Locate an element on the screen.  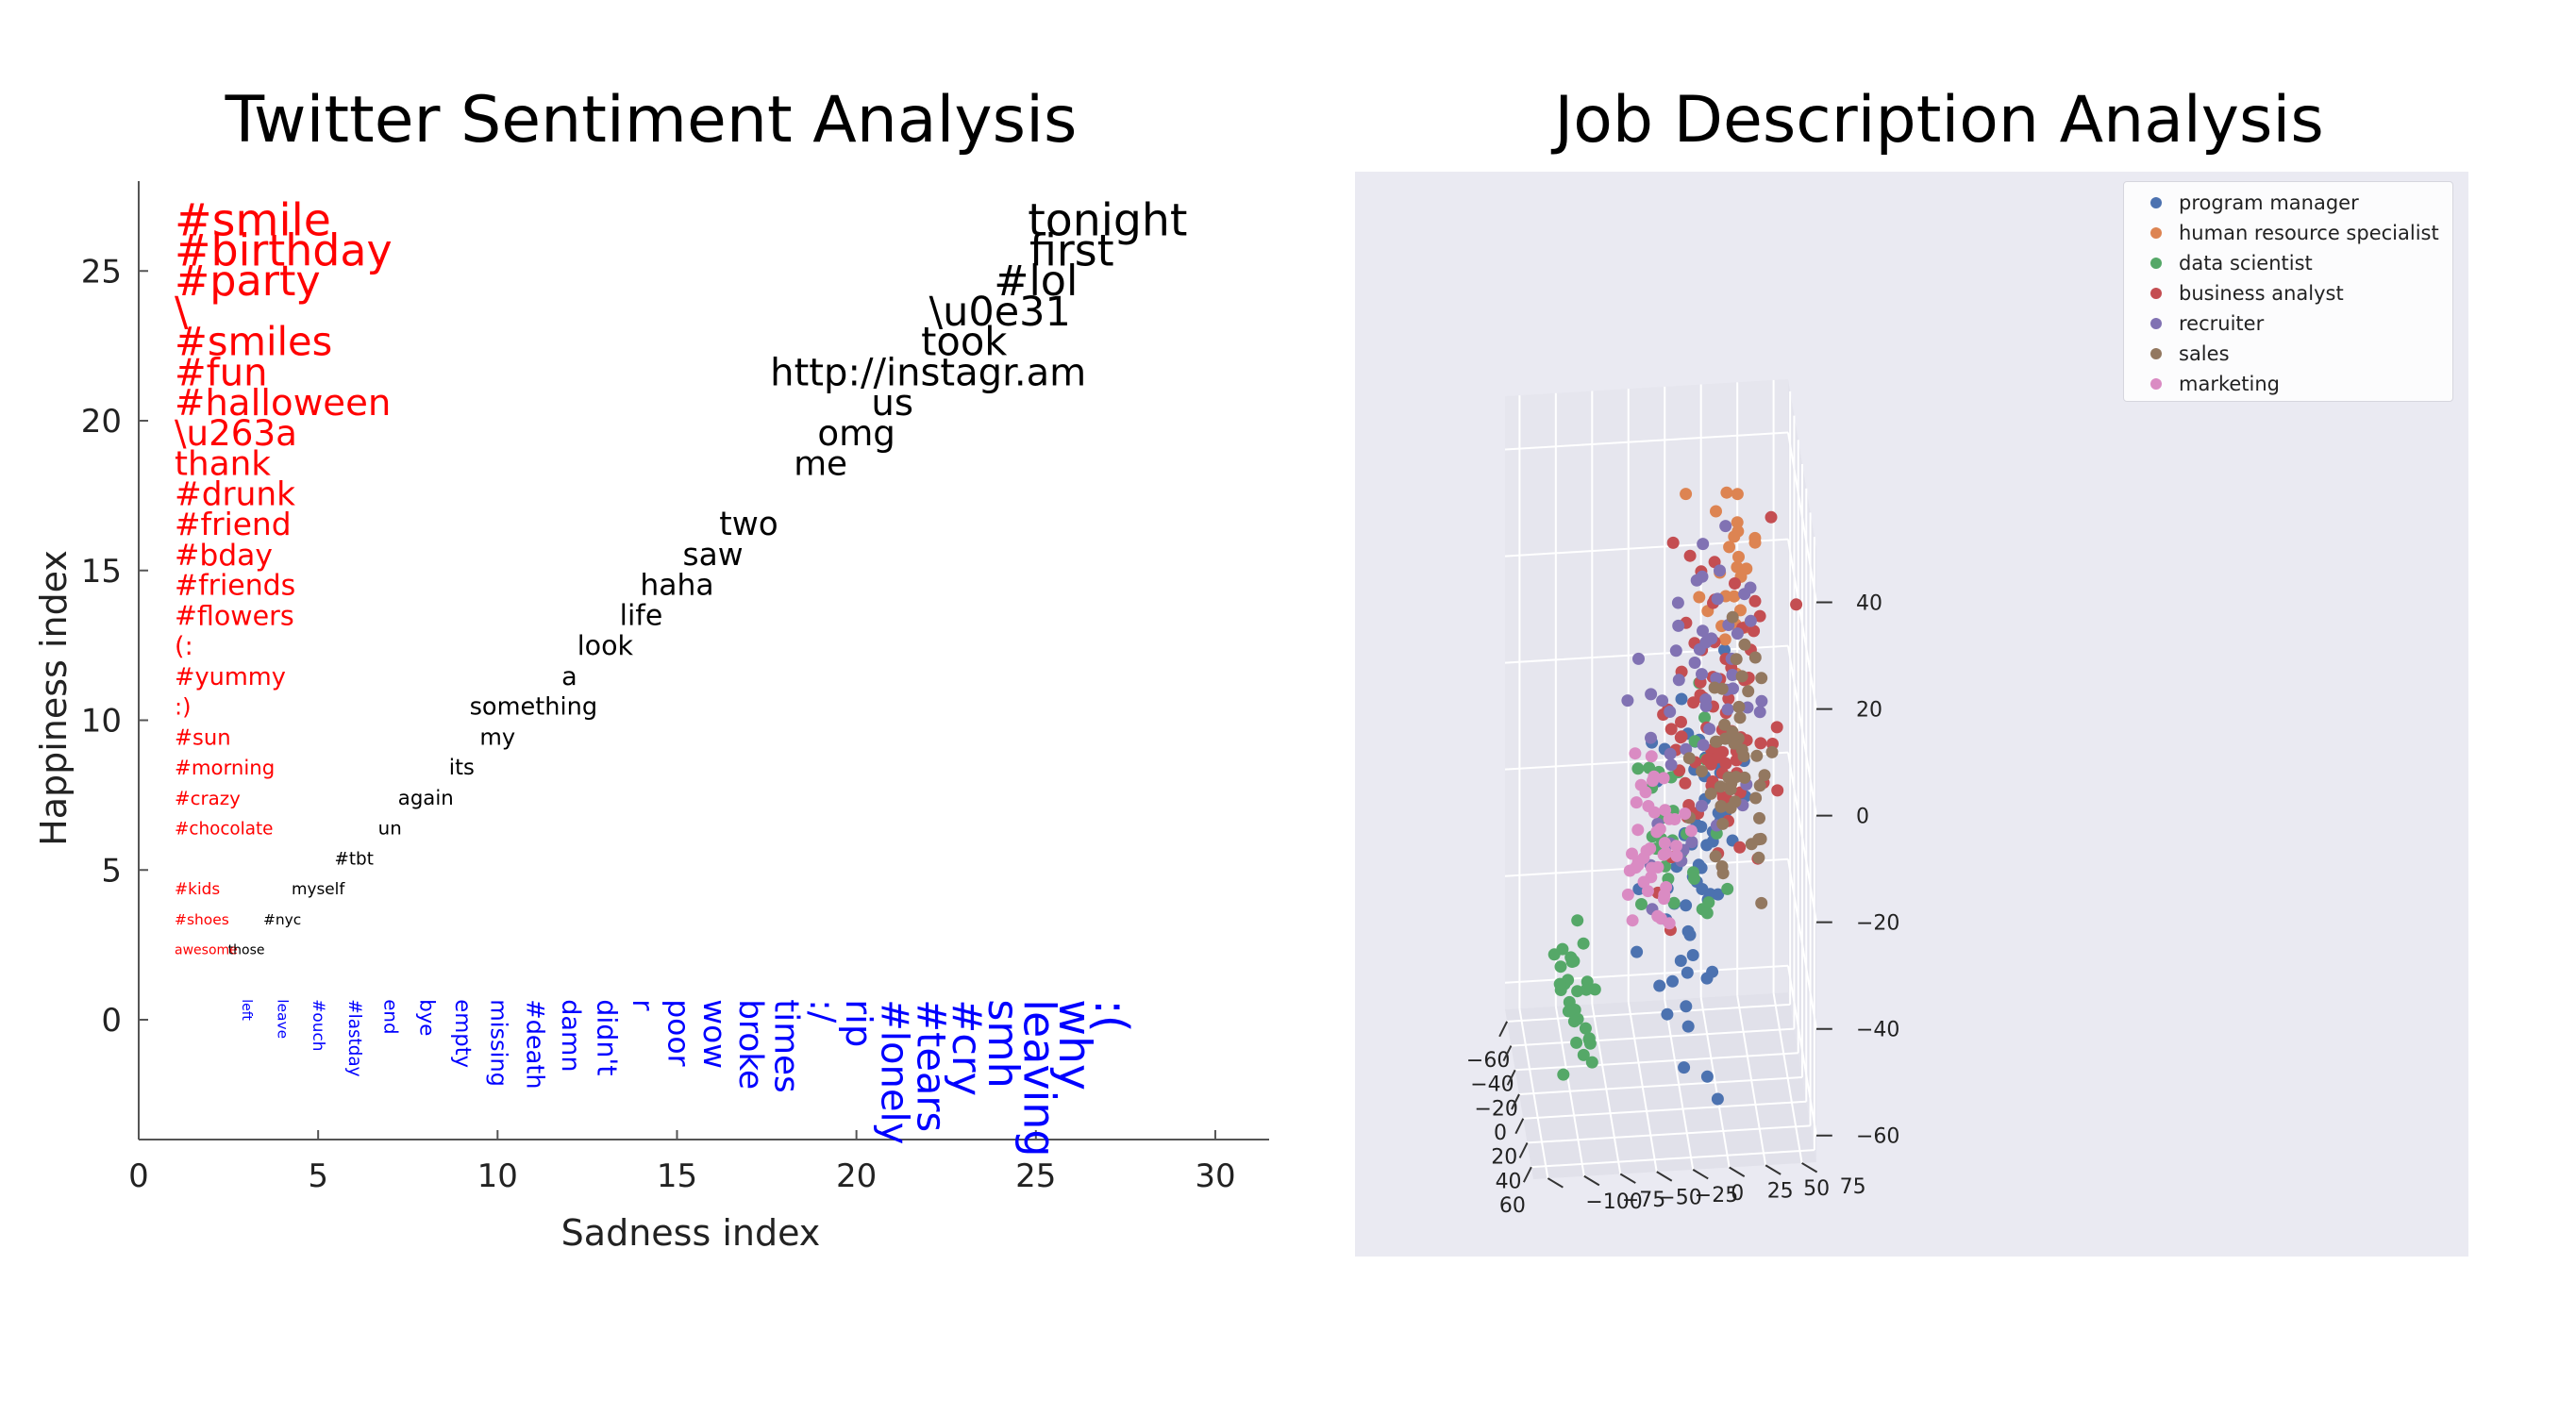
sad-word: left is located at coordinates (246, 1010).